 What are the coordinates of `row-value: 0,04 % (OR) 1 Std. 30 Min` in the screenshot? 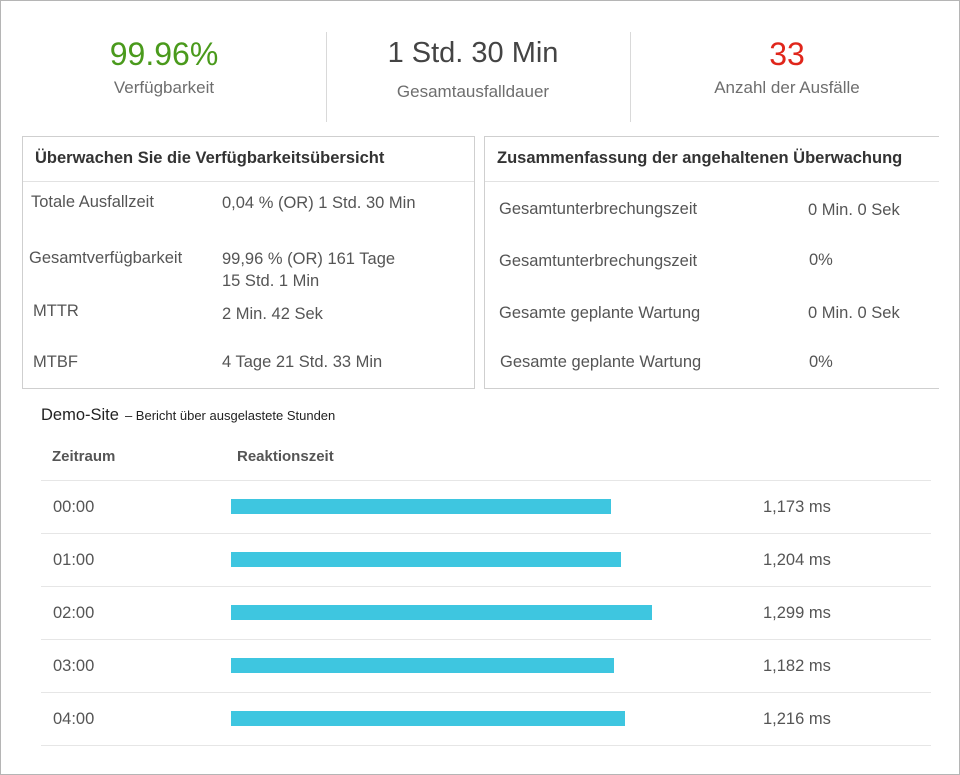 It's located at (319, 203).